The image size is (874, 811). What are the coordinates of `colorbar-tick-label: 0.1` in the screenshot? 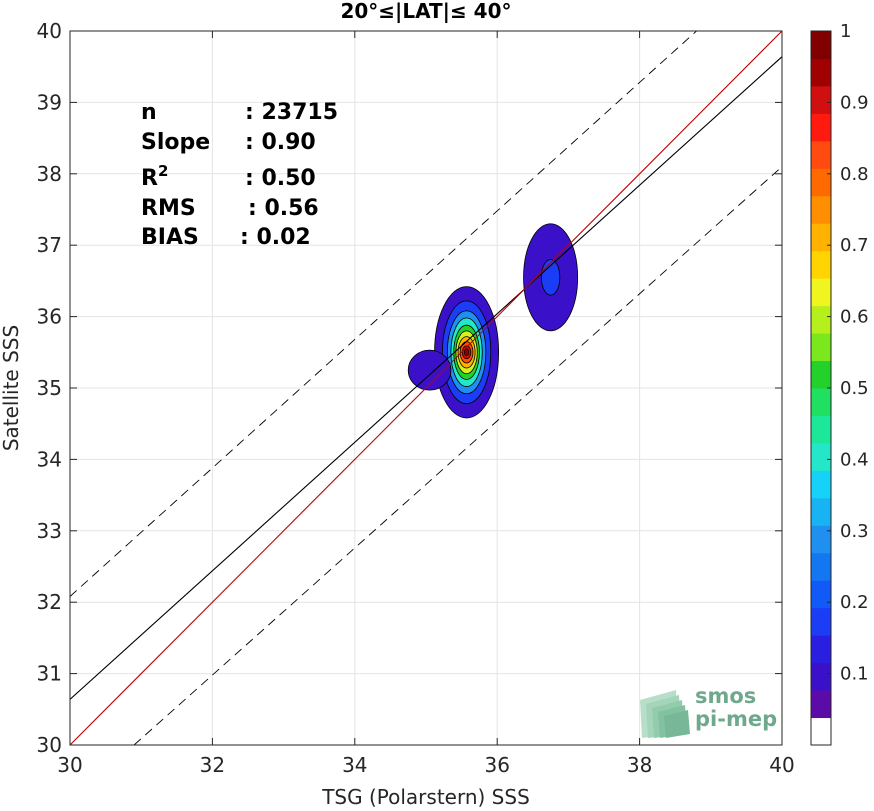 It's located at (854, 674).